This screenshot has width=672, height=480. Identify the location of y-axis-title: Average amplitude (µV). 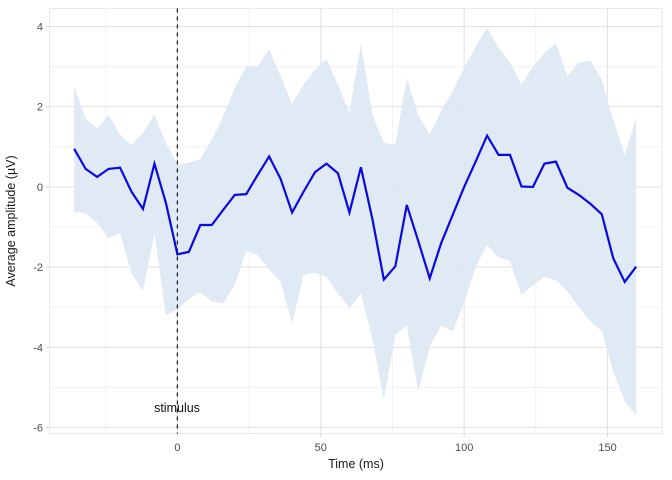
(11, 220).